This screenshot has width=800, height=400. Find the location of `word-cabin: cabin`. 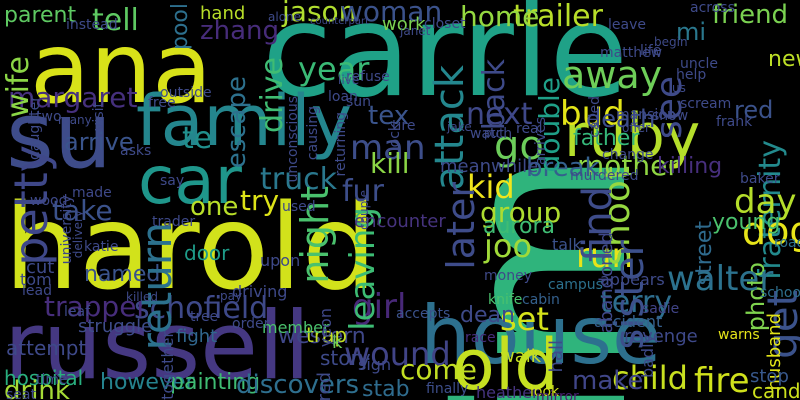

word-cabin: cabin is located at coordinates (541, 300).